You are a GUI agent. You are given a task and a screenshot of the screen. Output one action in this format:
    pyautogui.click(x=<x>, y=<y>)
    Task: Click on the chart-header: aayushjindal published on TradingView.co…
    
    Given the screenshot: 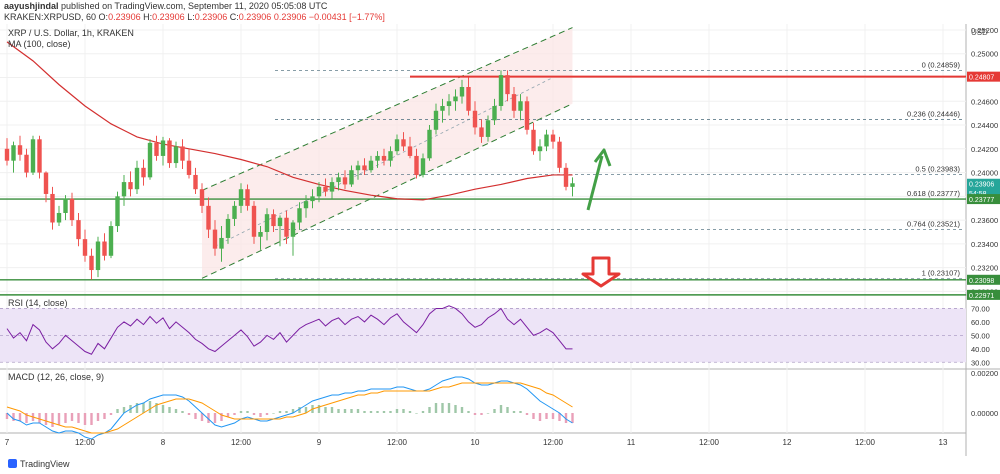 What is the action you would take?
    pyautogui.click(x=500, y=12)
    